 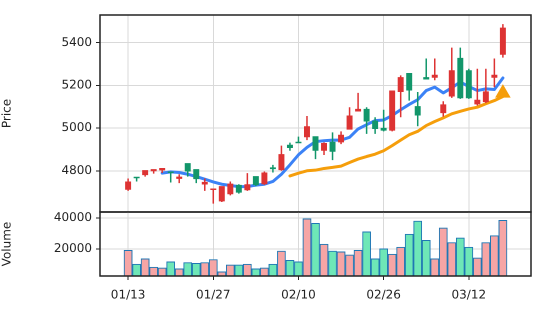 What do you see at coordinates (76, 85) in the screenshot?
I see `y-tick-label: 5200` at bounding box center [76, 85].